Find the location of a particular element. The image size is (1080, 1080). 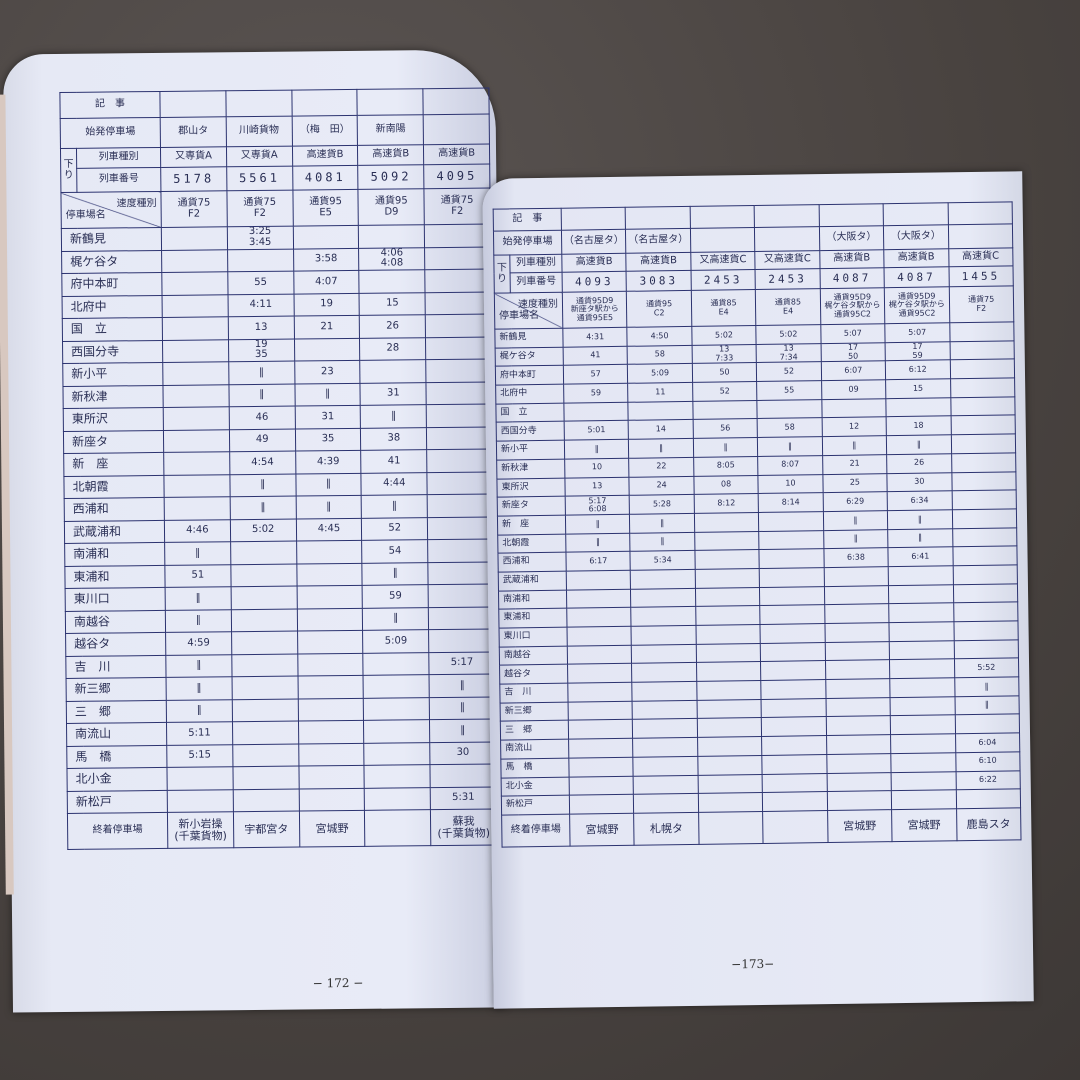

terminal-header: 終着停車場 is located at coordinates (536, 830).